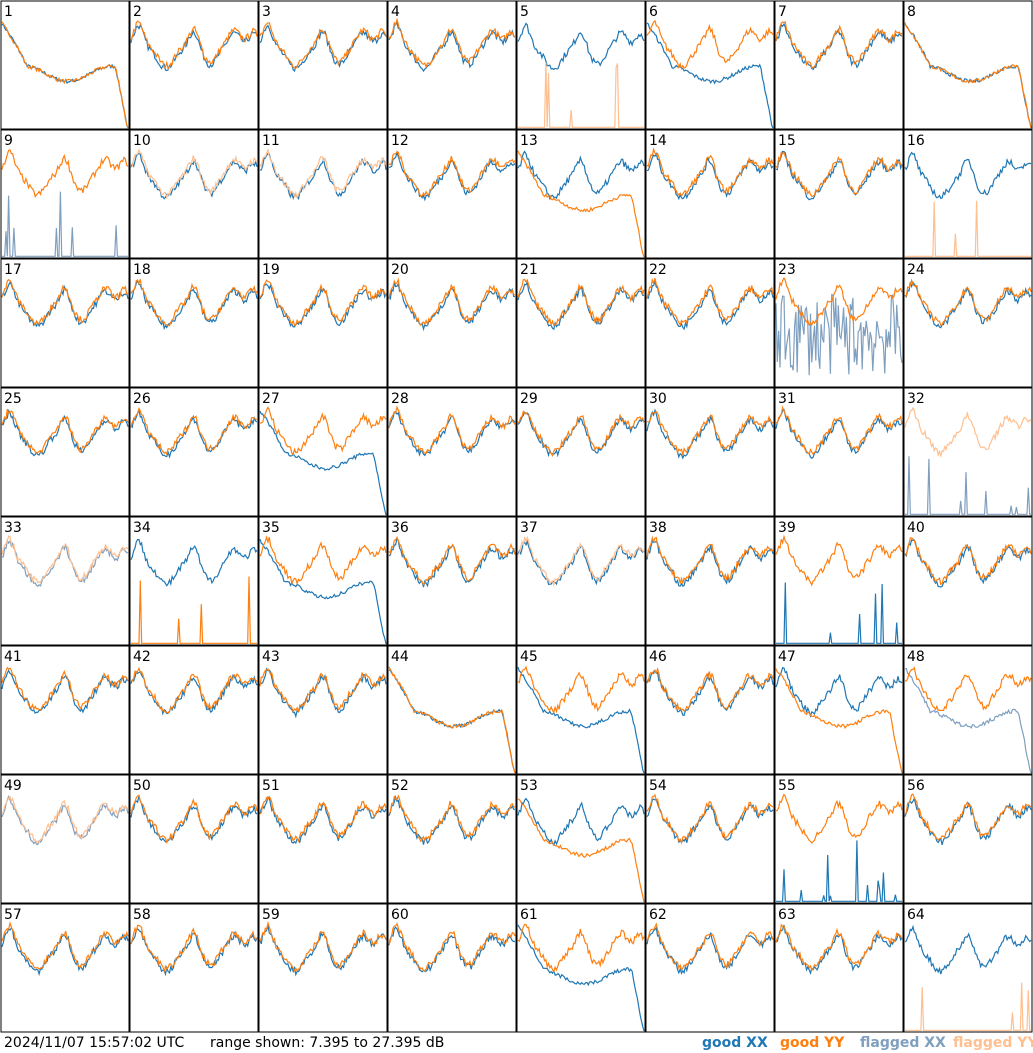  Describe the element at coordinates (916, 270) in the screenshot. I see `panel-number-label: 24` at that location.